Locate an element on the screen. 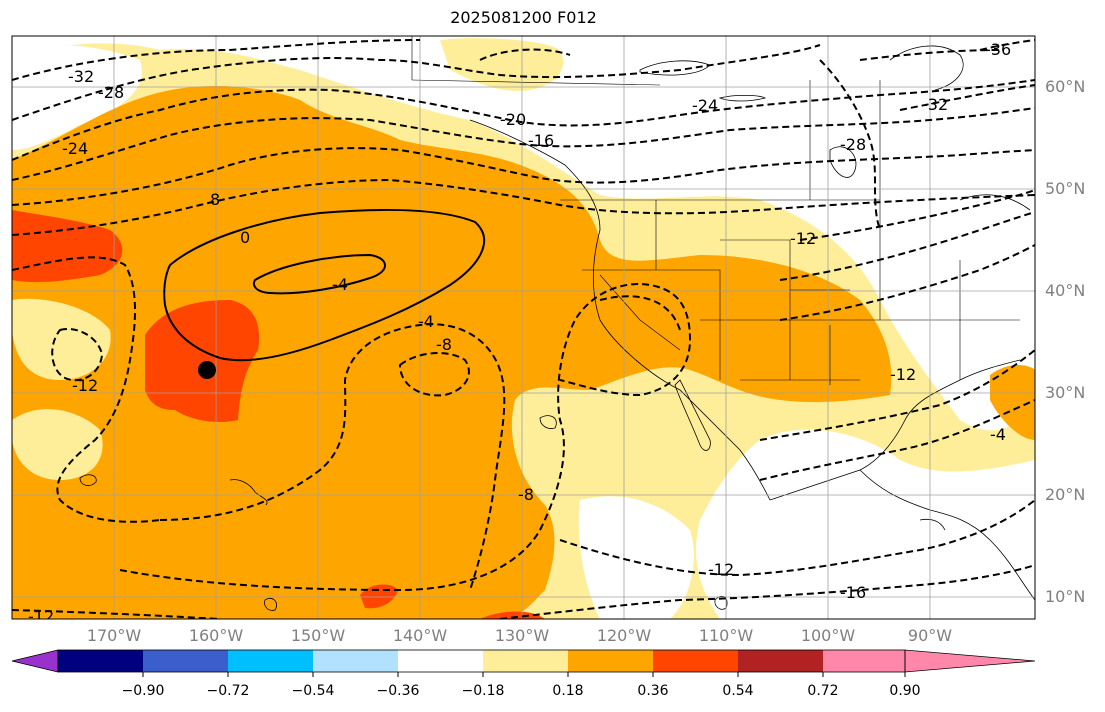  contour-label: -36 is located at coordinates (998, 49).